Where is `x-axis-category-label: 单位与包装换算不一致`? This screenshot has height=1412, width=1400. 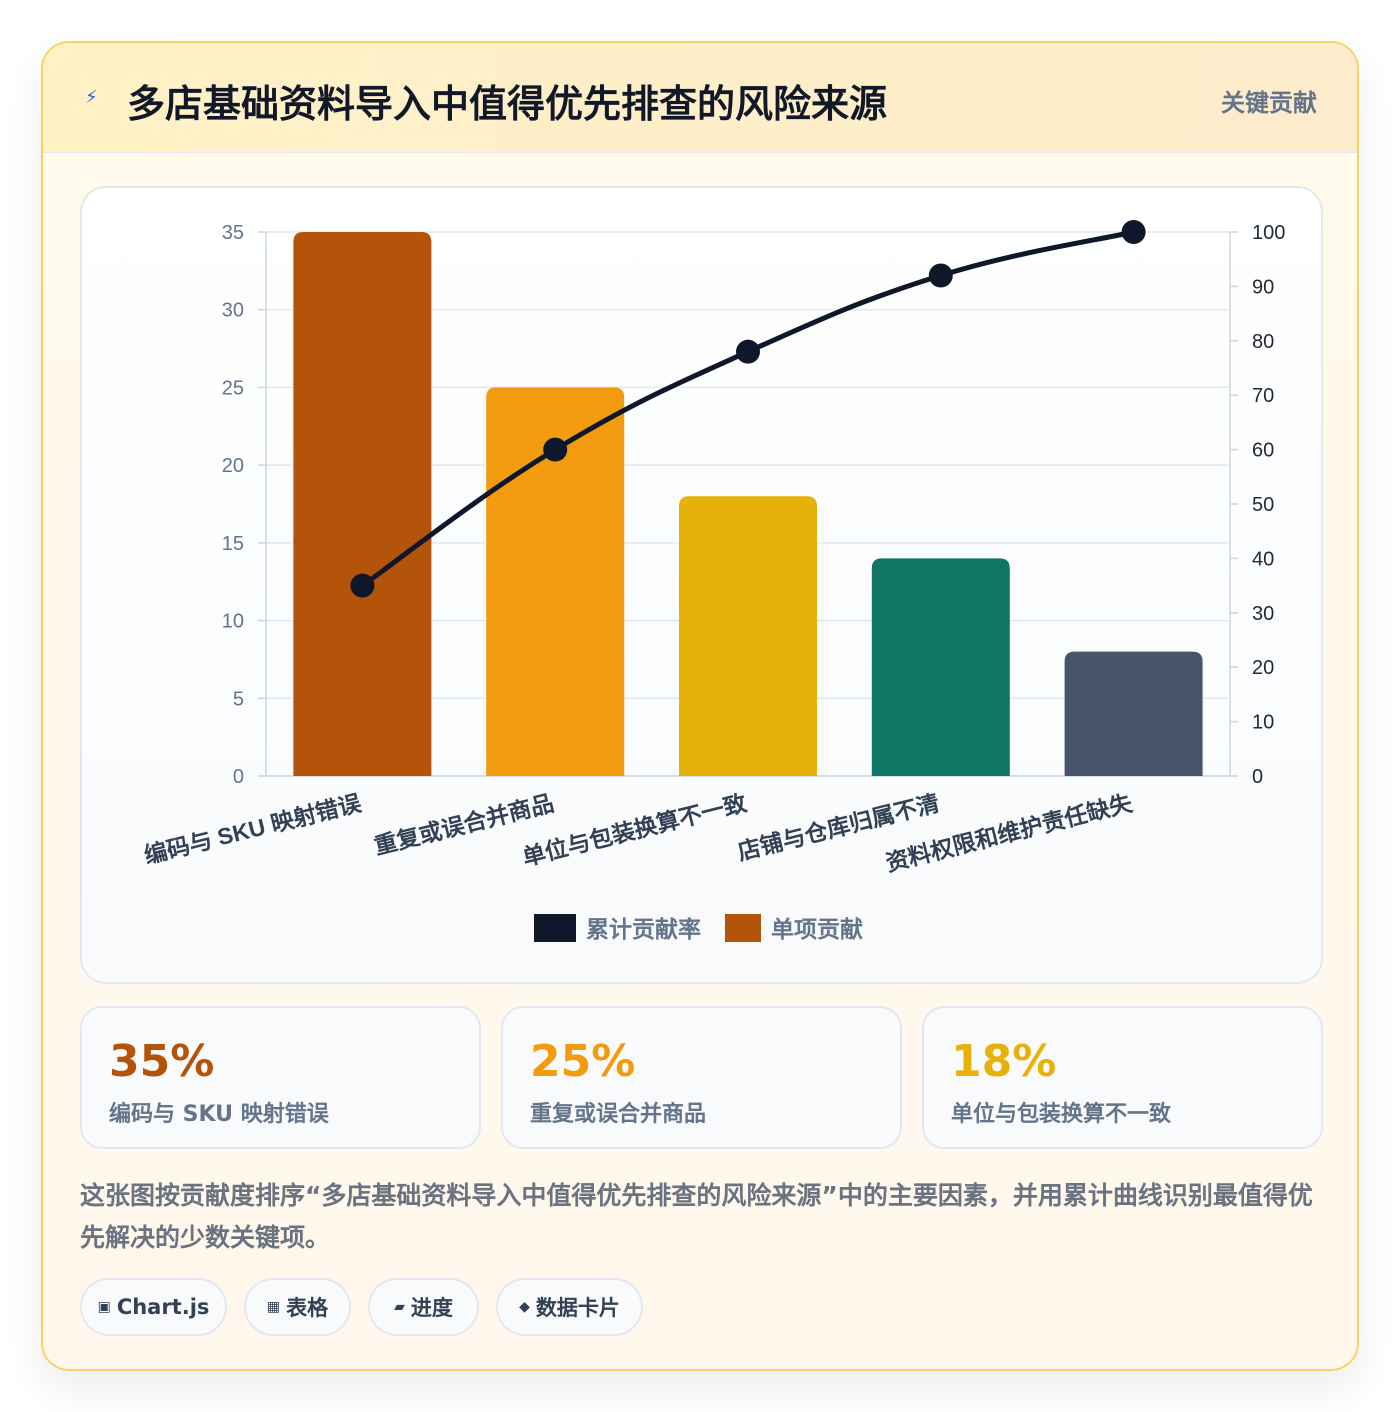
x-axis-category-label: 单位与包装换算不一致 is located at coordinates (635, 829).